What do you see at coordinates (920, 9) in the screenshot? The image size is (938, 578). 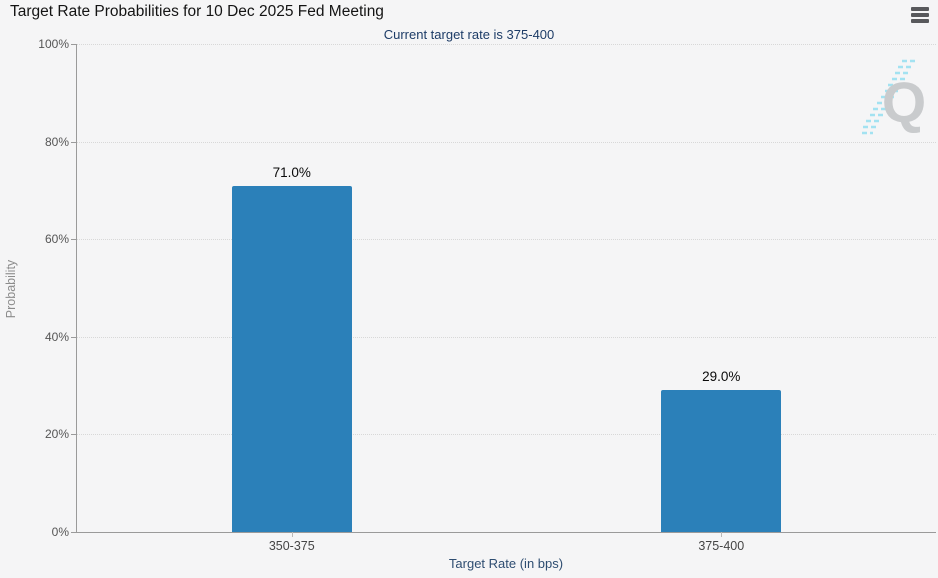 I see `hamburger-icon` at bounding box center [920, 9].